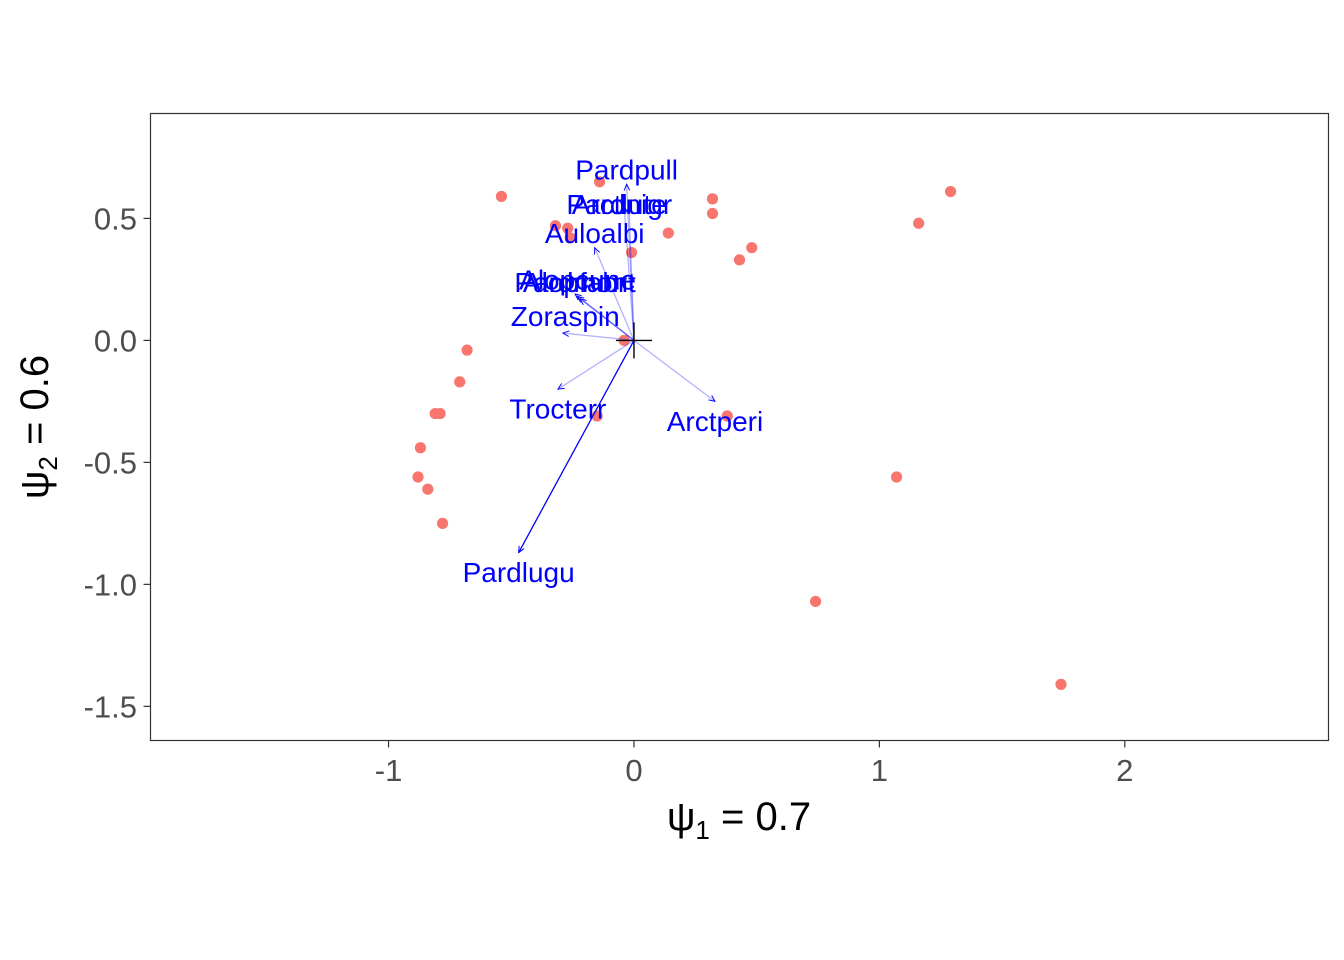 This screenshot has width=1344, height=960. I want to click on species-label: Alopcune, so click(577, 279).